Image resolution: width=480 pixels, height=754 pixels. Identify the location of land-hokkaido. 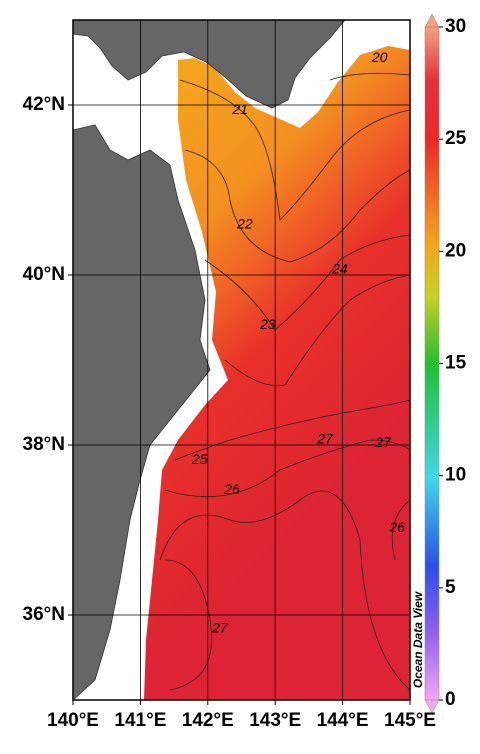
(209, 64).